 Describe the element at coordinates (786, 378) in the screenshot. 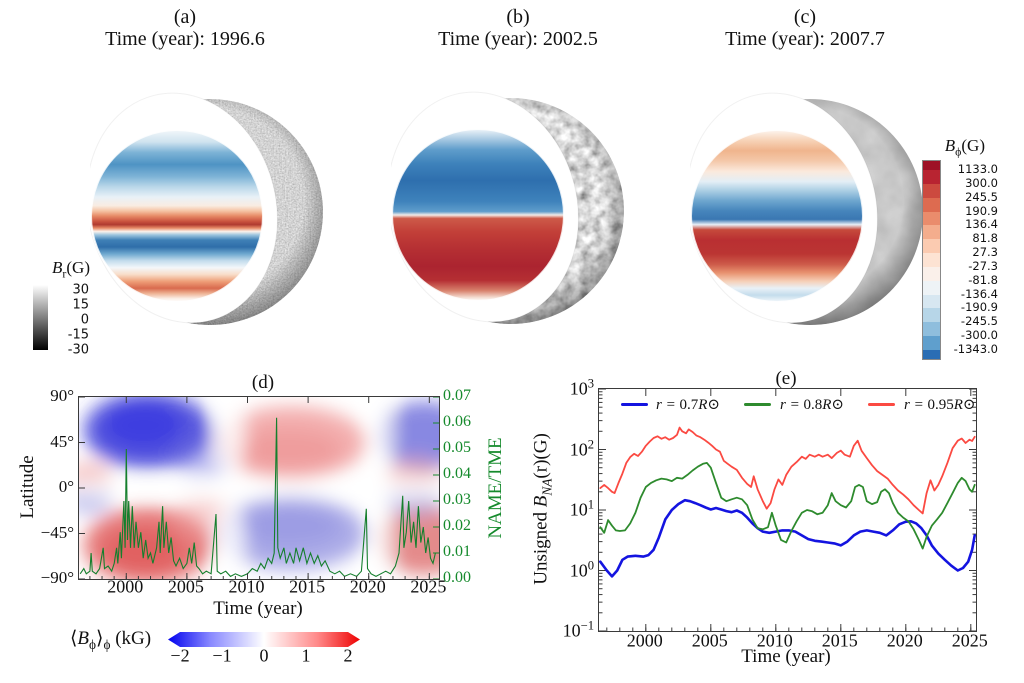

I see `panel-e-tag: (e)` at that location.